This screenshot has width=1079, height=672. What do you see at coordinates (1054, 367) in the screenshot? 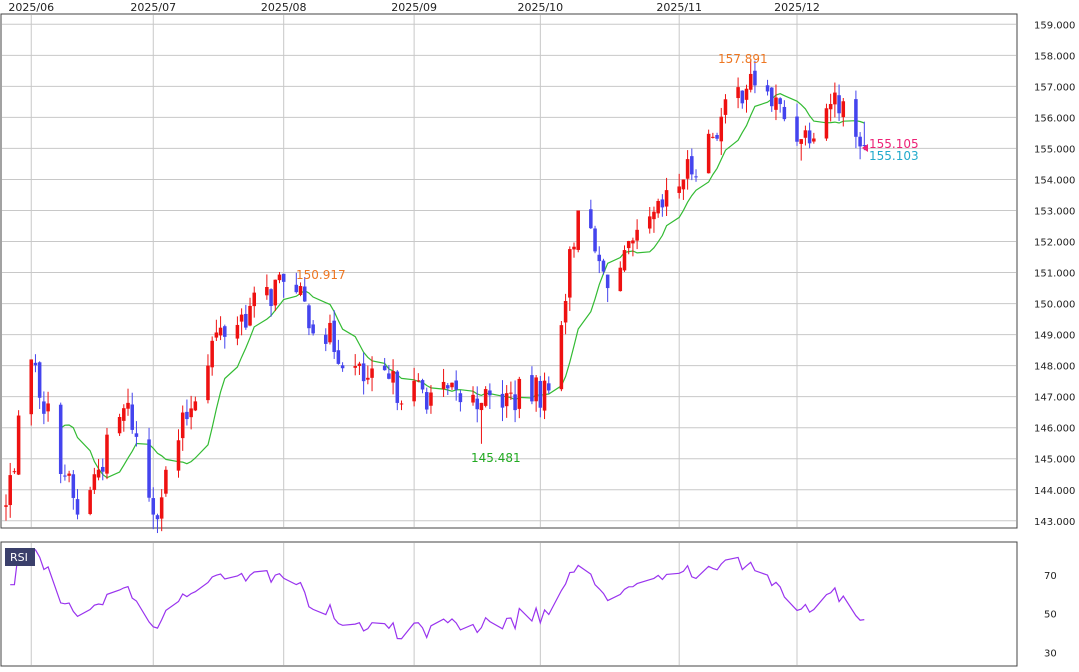
I see `price-tick-label: 148.000` at bounding box center [1054, 367].